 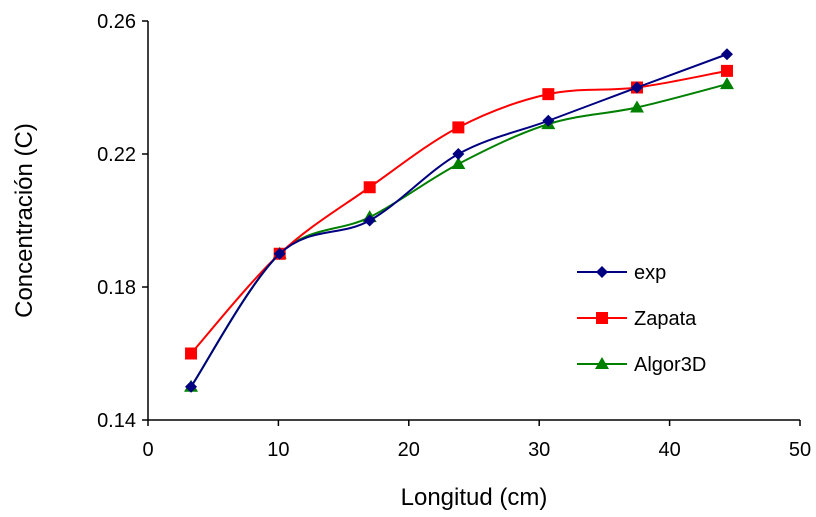 What do you see at coordinates (116, 288) in the screenshot?
I see `y-tick-label: 0.18` at bounding box center [116, 288].